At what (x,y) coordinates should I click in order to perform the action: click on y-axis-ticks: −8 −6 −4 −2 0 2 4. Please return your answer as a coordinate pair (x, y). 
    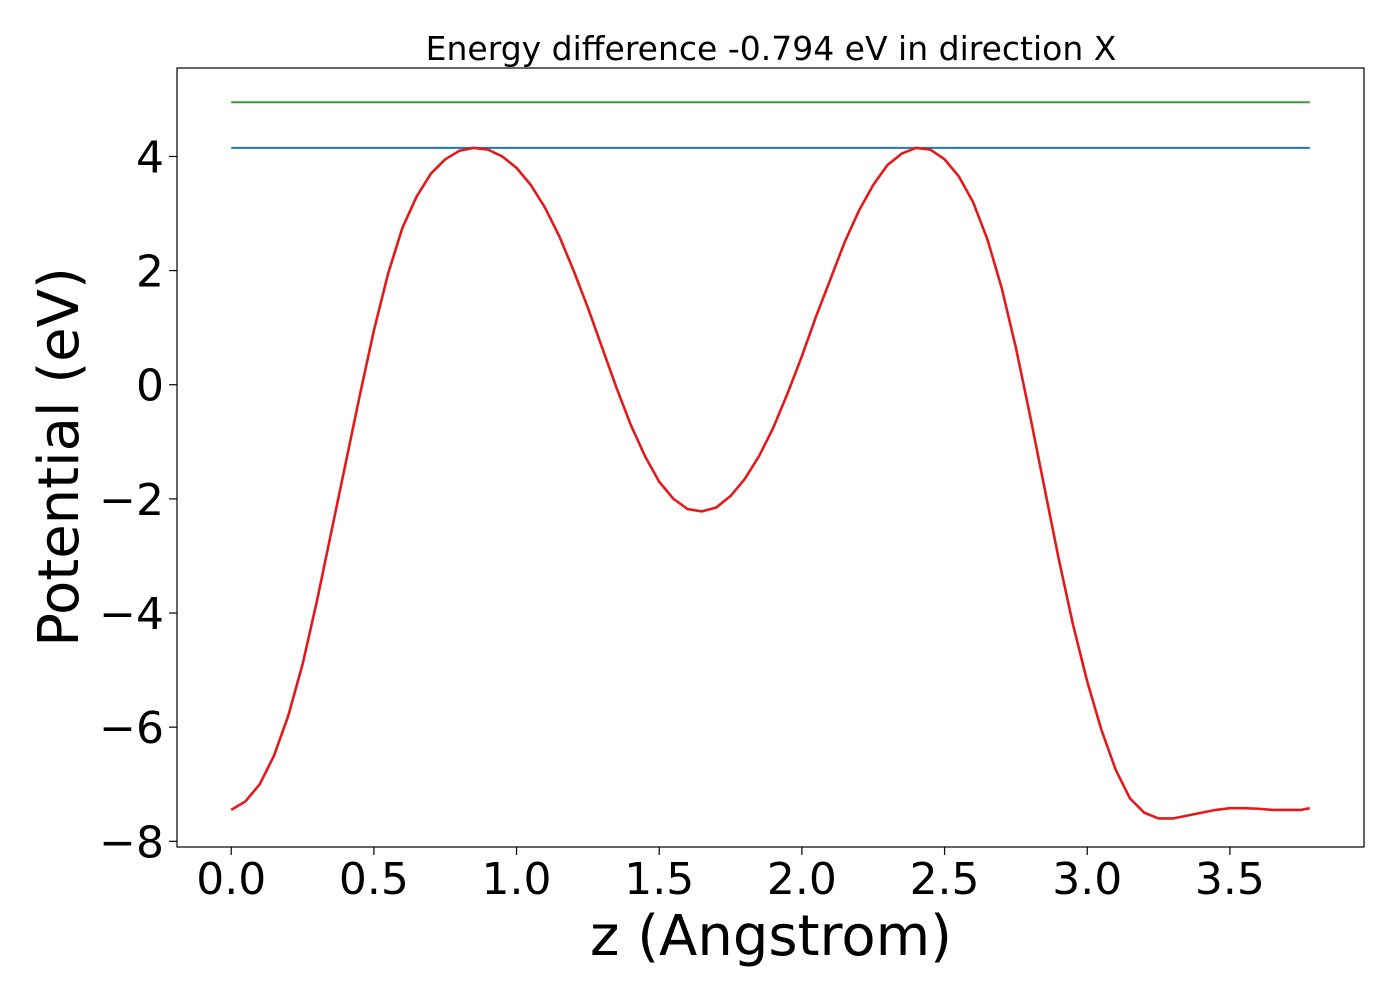
    Looking at the image, I should click on (138, 500).